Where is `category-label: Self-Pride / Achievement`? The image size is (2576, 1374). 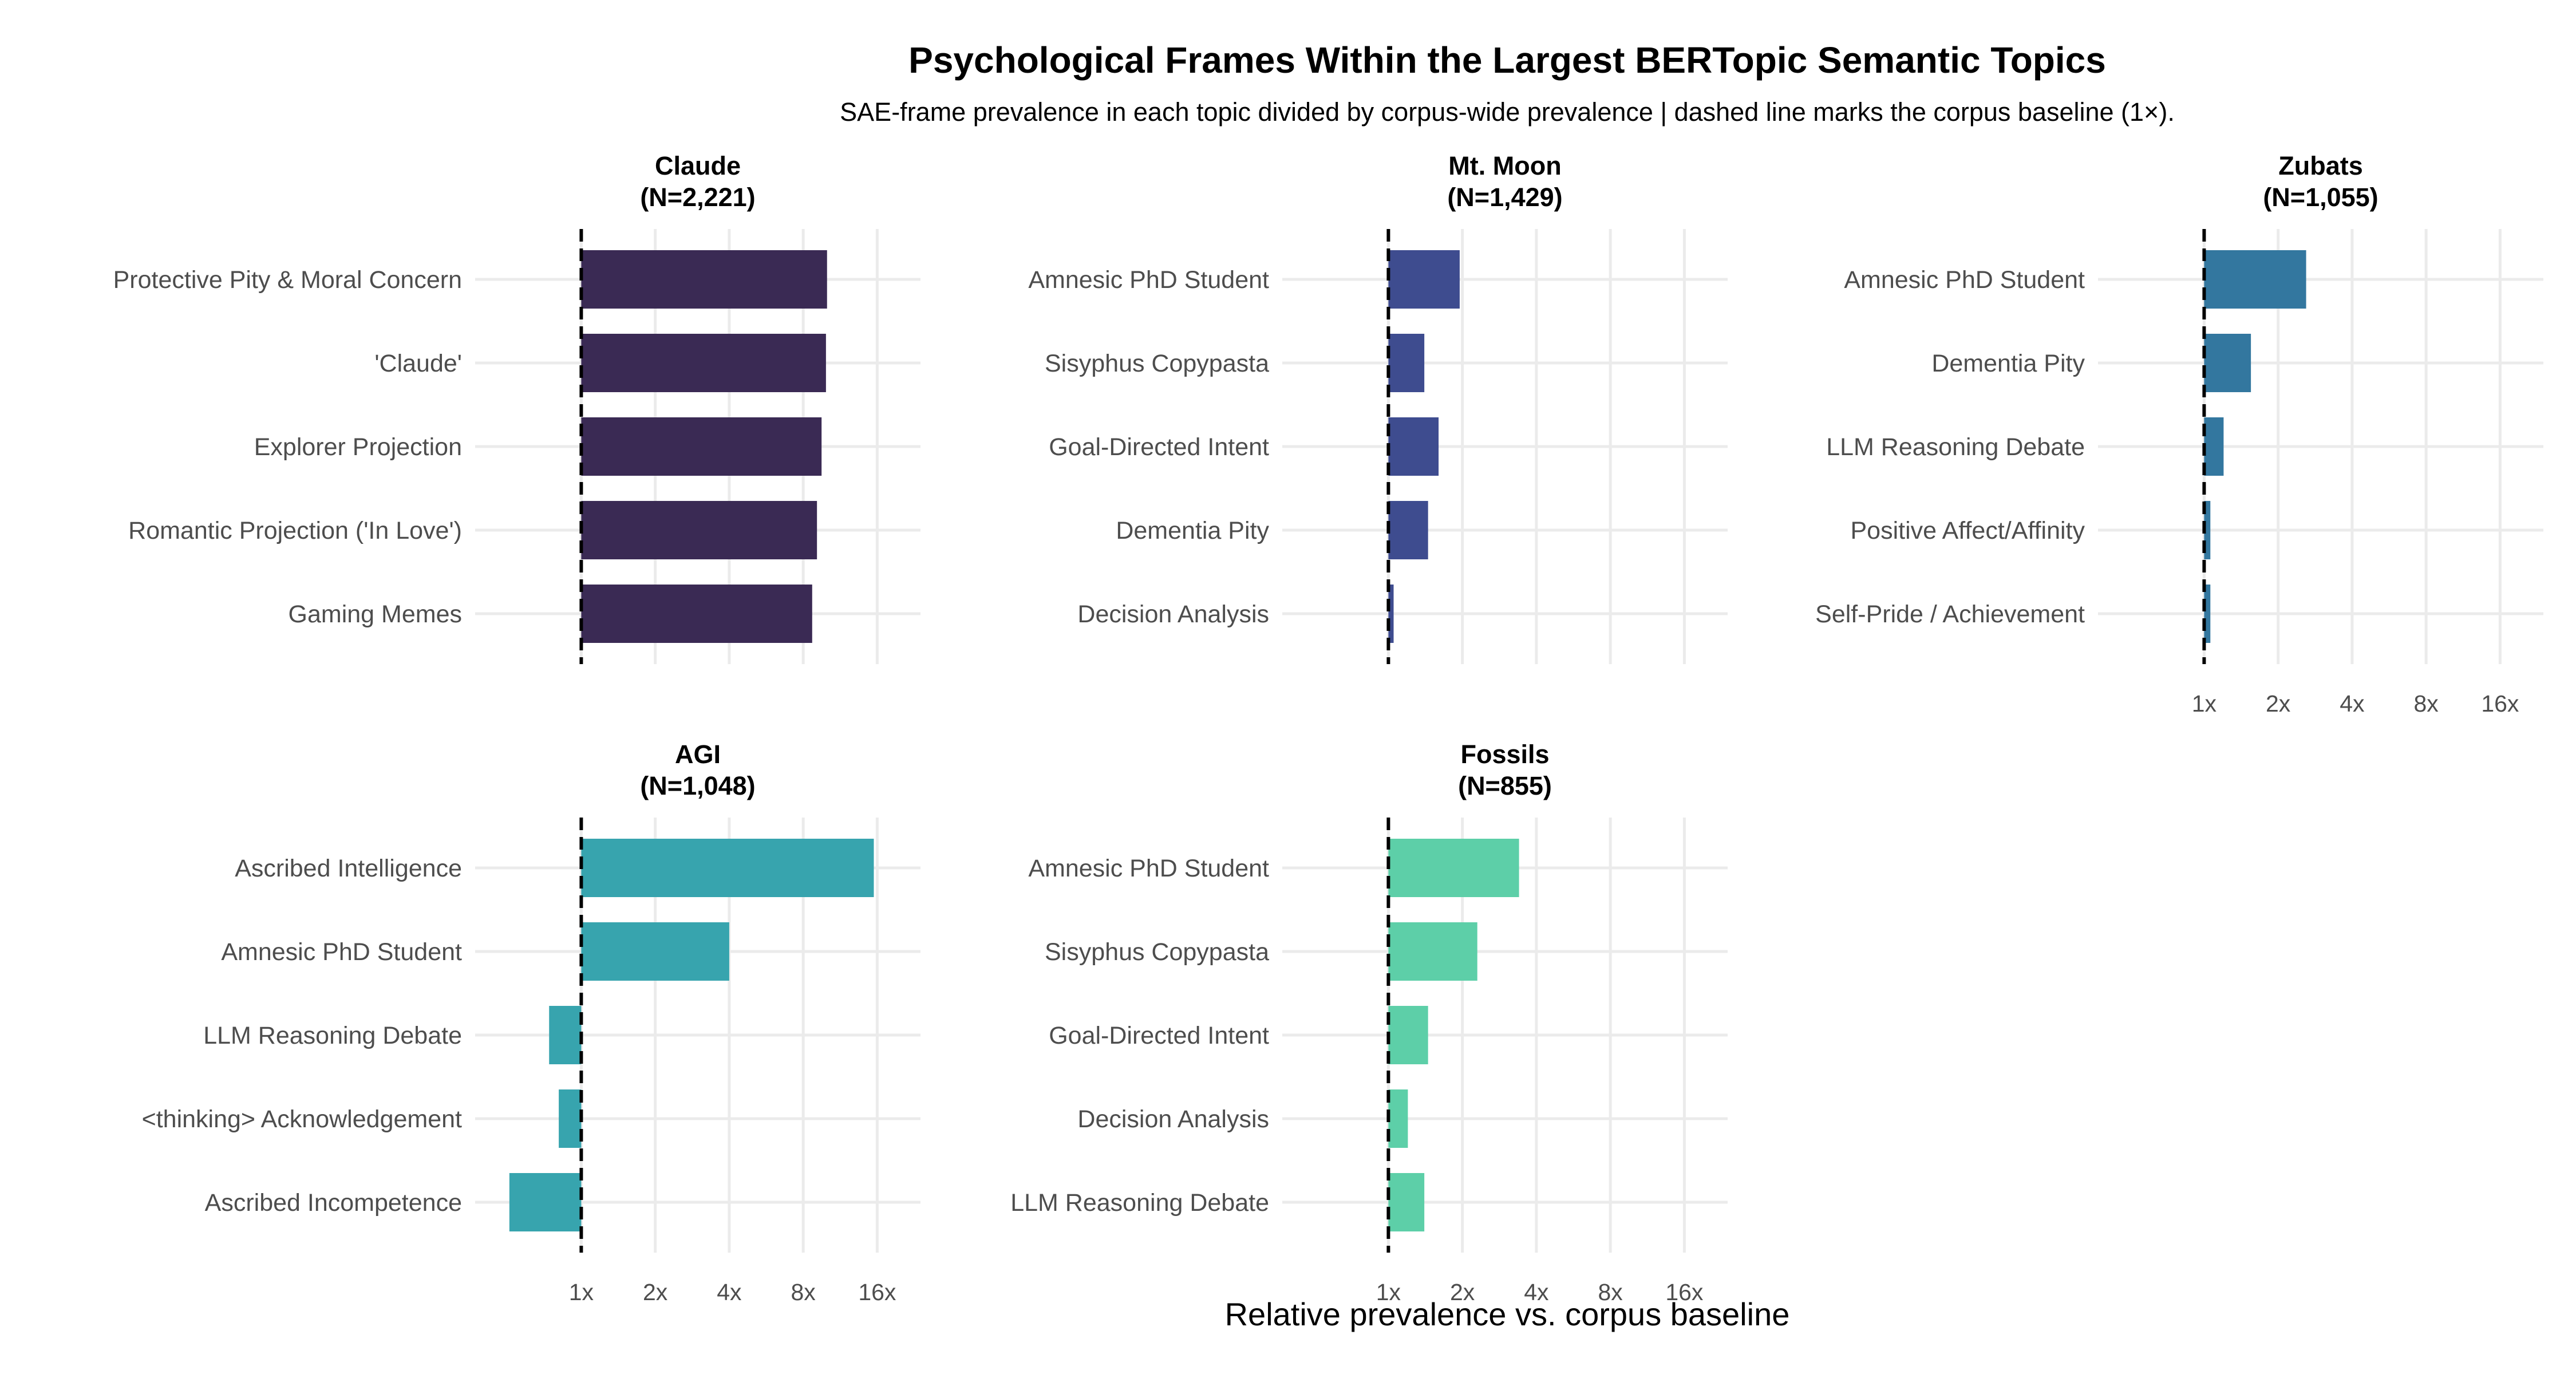
category-label: Self-Pride / Achievement is located at coordinates (1950, 614).